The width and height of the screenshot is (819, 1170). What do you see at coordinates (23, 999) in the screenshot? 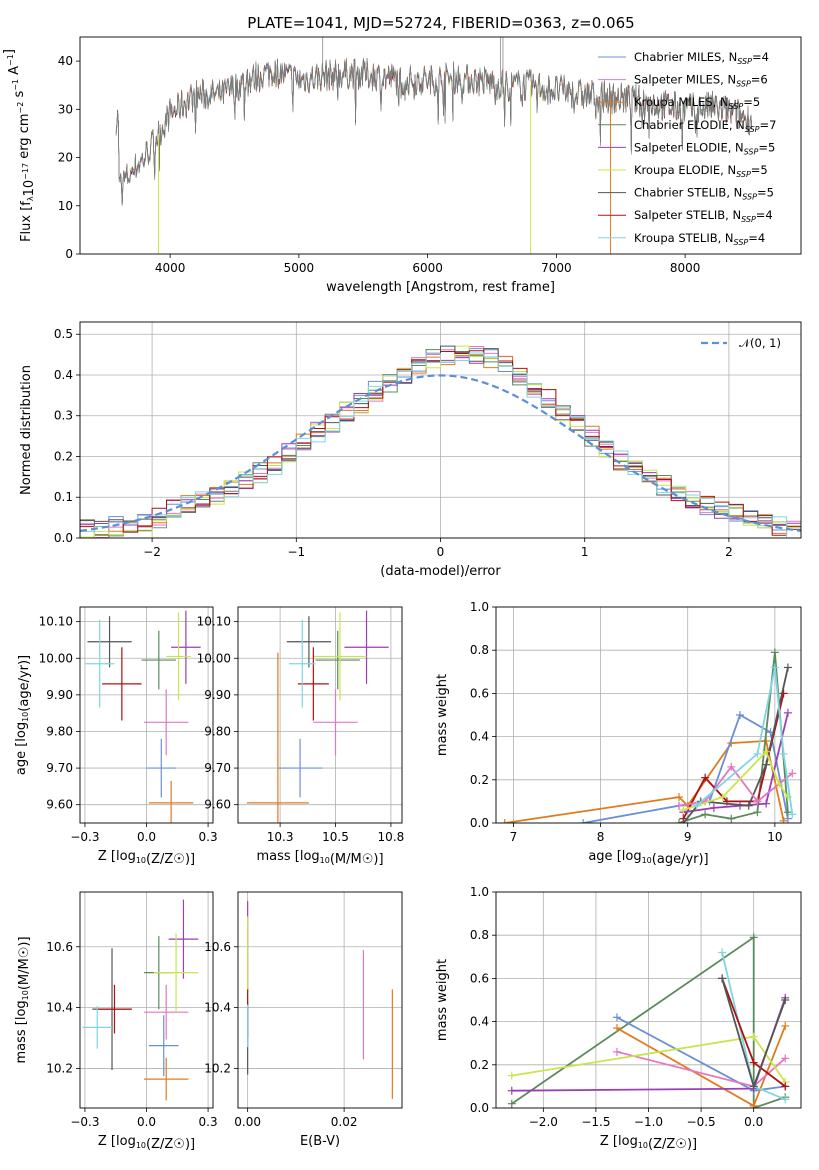
I see `mass_vs_Z-y-axis-label: mass [log10(M/M☉)]` at bounding box center [23, 999].